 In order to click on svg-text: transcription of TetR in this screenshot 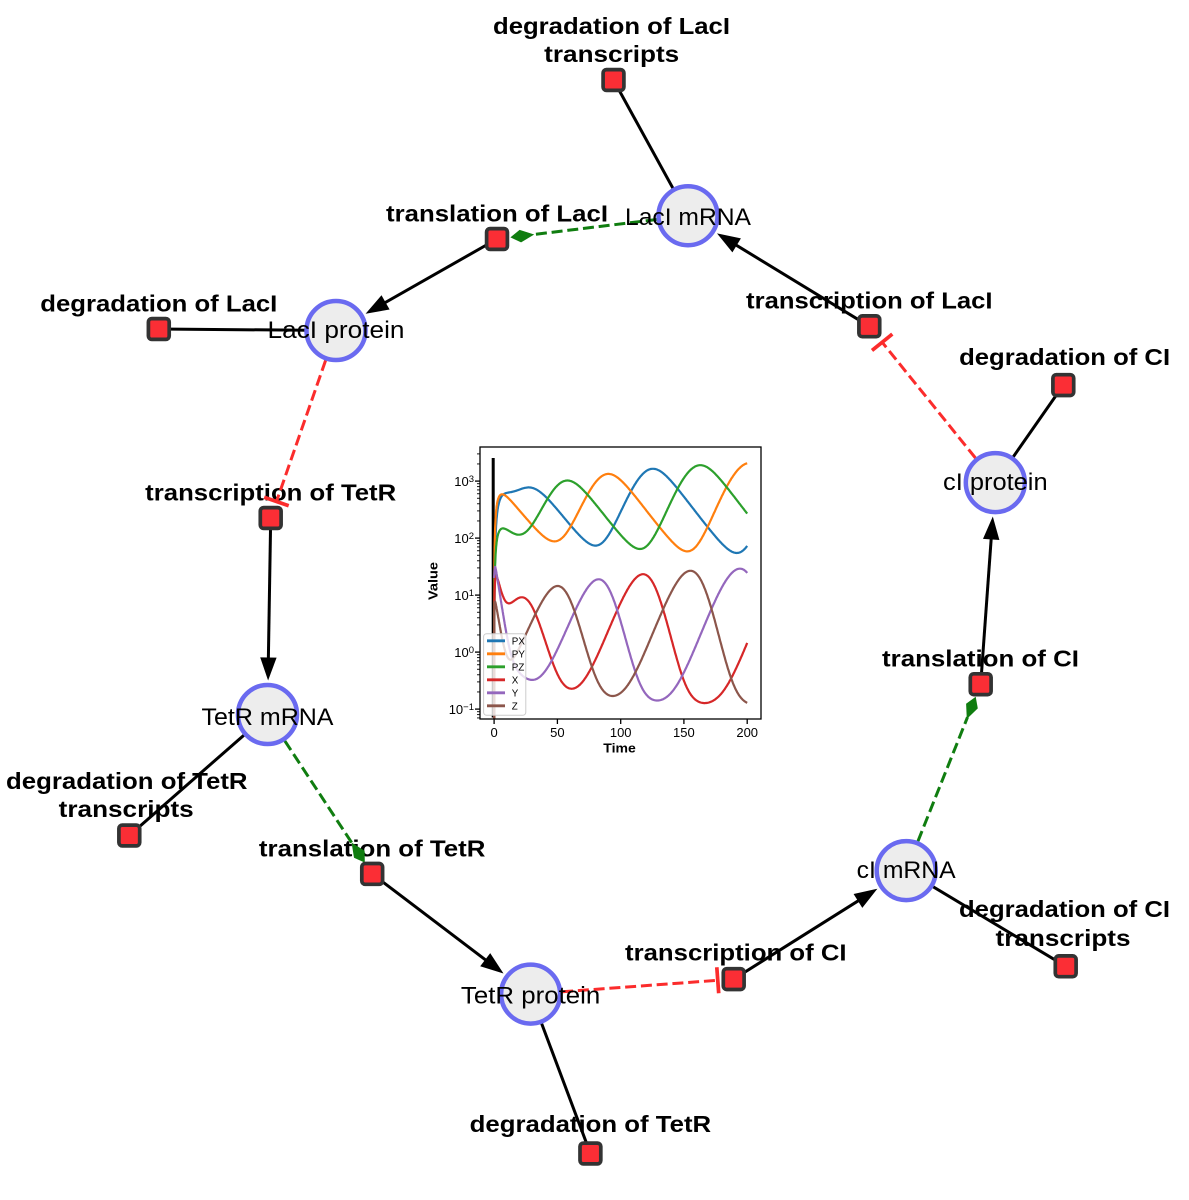, I will do `click(270, 493)`.